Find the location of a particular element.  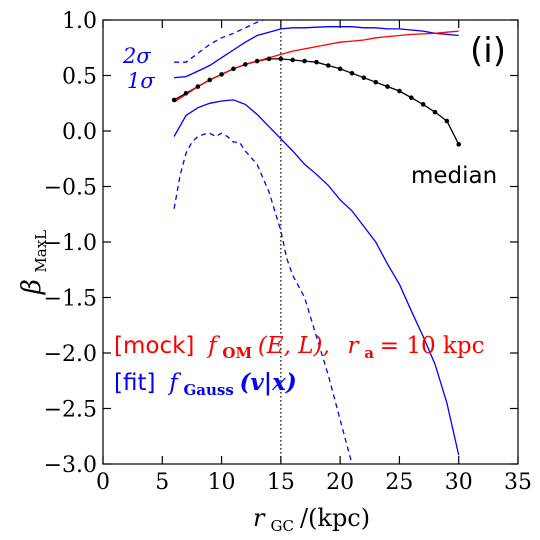

y-axis-title-main: β is located at coordinates (32, 287).